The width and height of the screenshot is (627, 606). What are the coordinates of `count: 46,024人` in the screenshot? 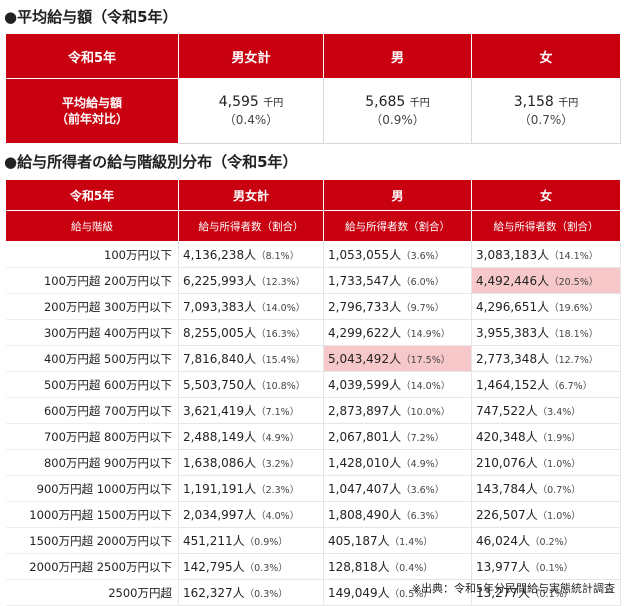 It's located at (503, 541).